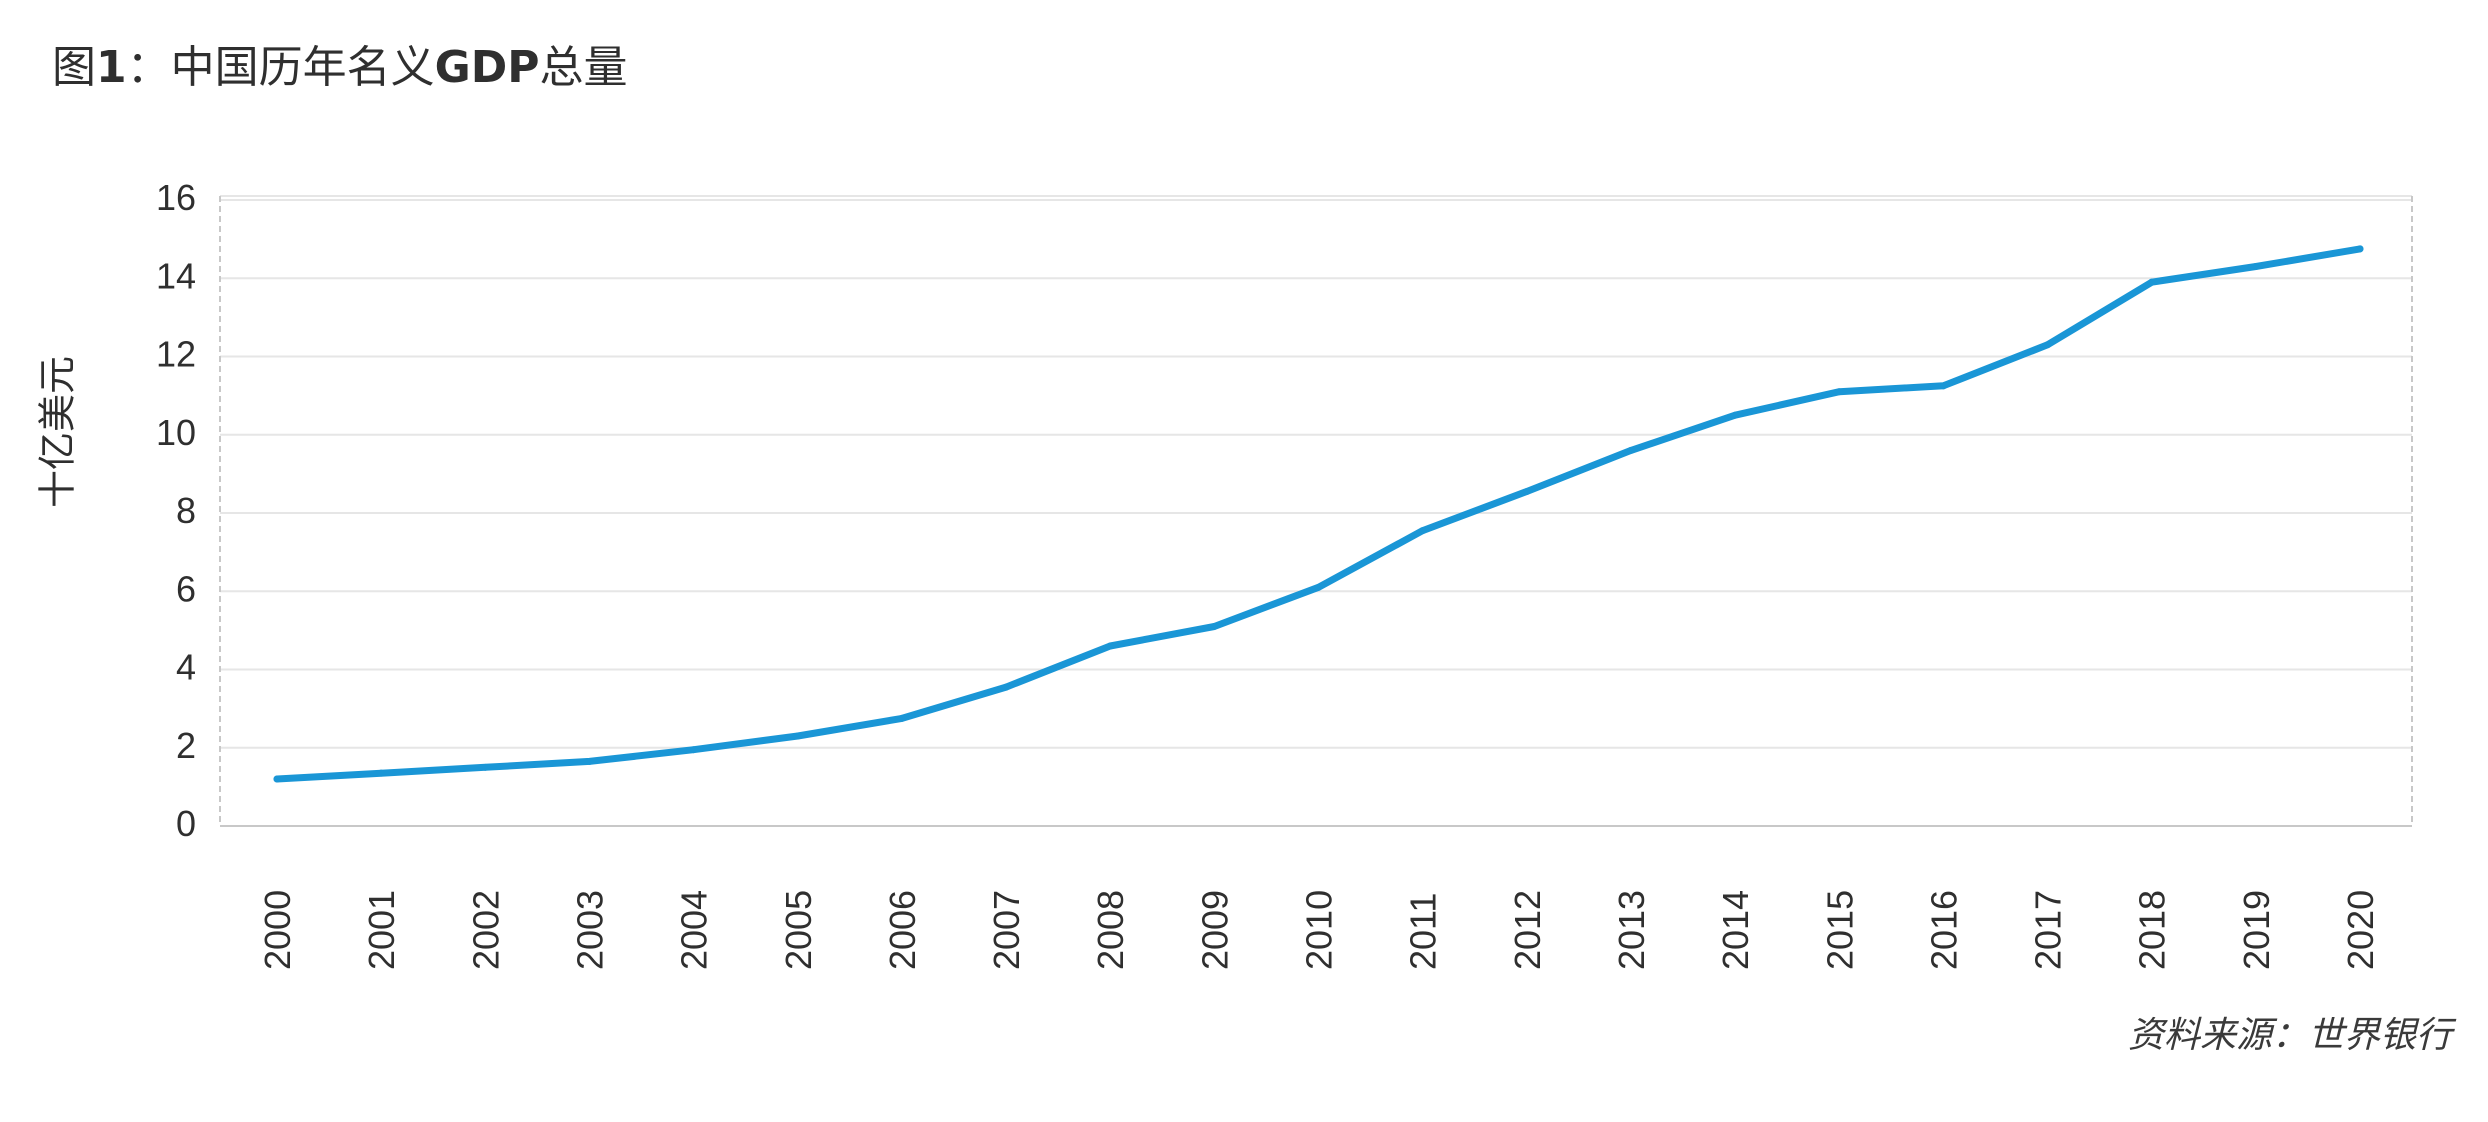  I want to click on y-tick-label-4: 4, so click(186, 667).